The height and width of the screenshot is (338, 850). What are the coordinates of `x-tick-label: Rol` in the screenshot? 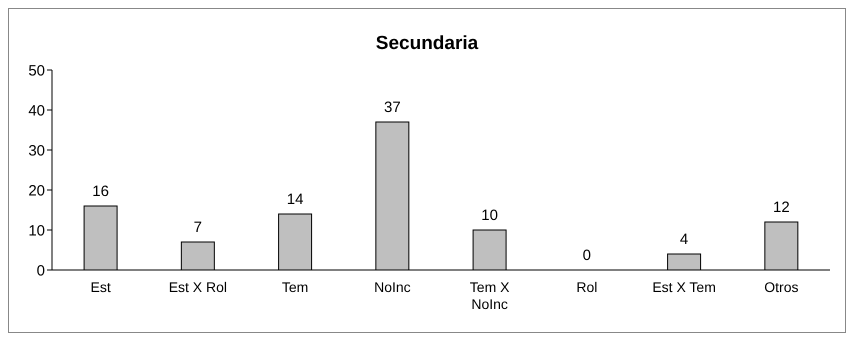 It's located at (587, 287).